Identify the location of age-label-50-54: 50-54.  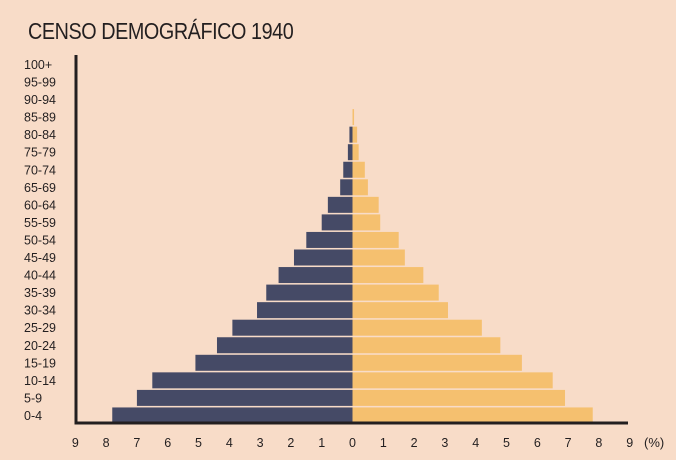
(40, 240).